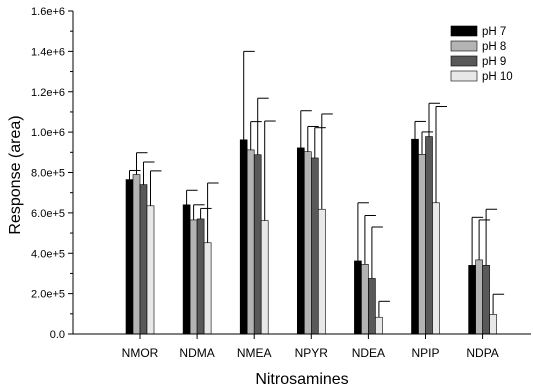  What do you see at coordinates (321, 271) in the screenshot?
I see `bar-npyr-ph10` at bounding box center [321, 271].